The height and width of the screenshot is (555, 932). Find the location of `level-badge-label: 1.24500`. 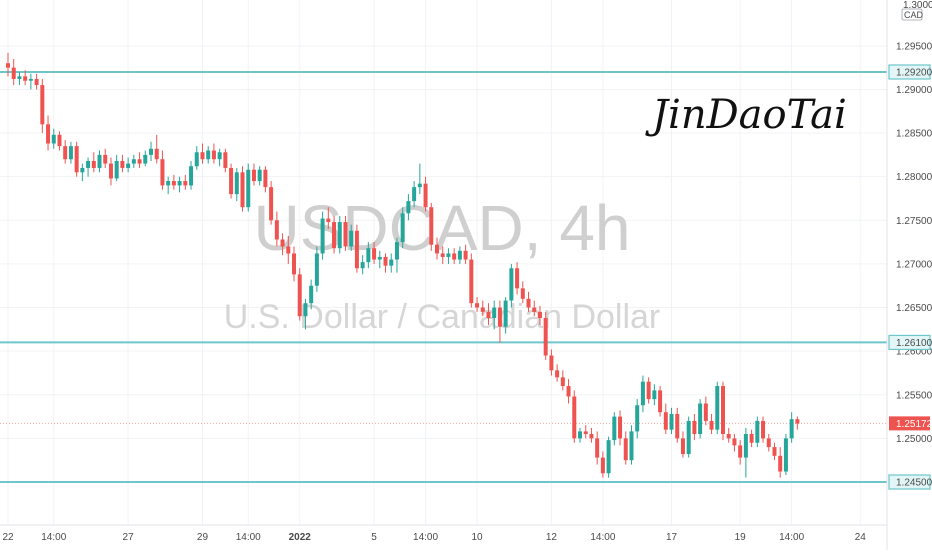

level-badge-label: 1.24500 is located at coordinates (914, 483).